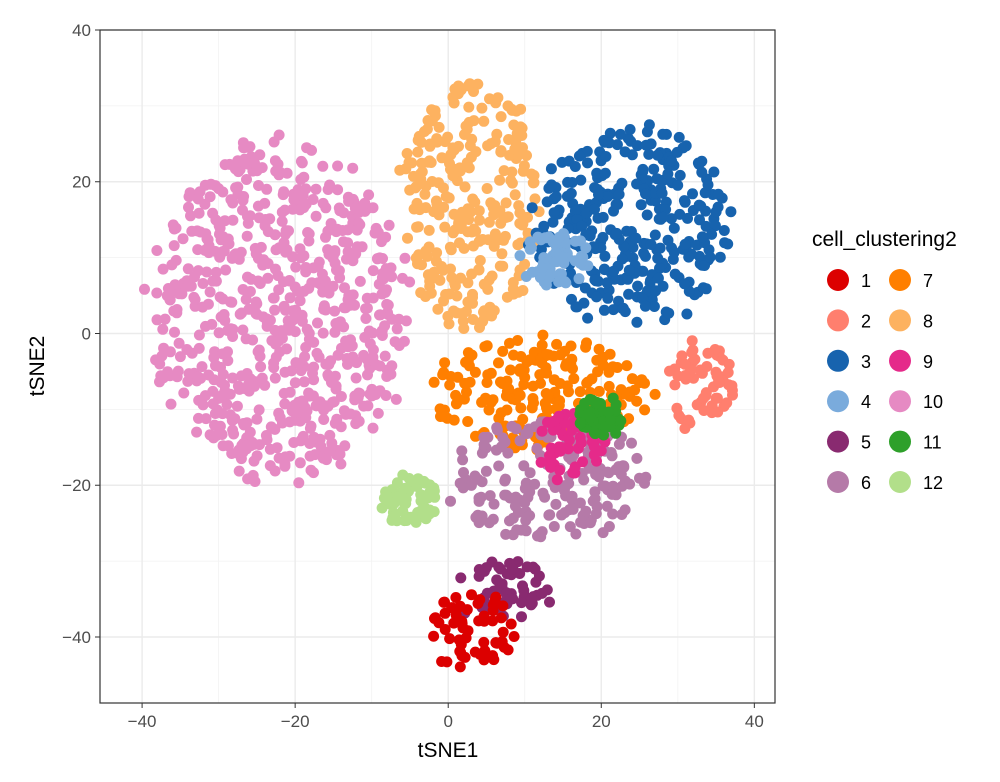 The height and width of the screenshot is (782, 1000). Describe the element at coordinates (915, 441) in the screenshot. I see `legend-item-11: 11` at that location.